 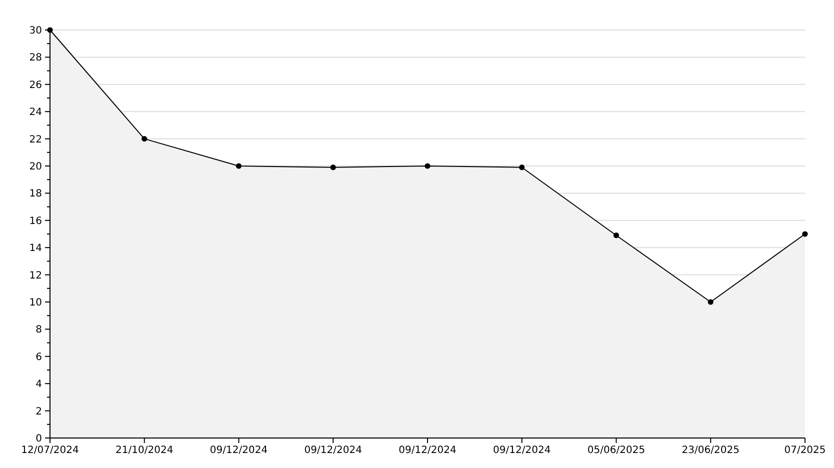 I want to click on y-tick-label: 10, so click(x=35, y=303).